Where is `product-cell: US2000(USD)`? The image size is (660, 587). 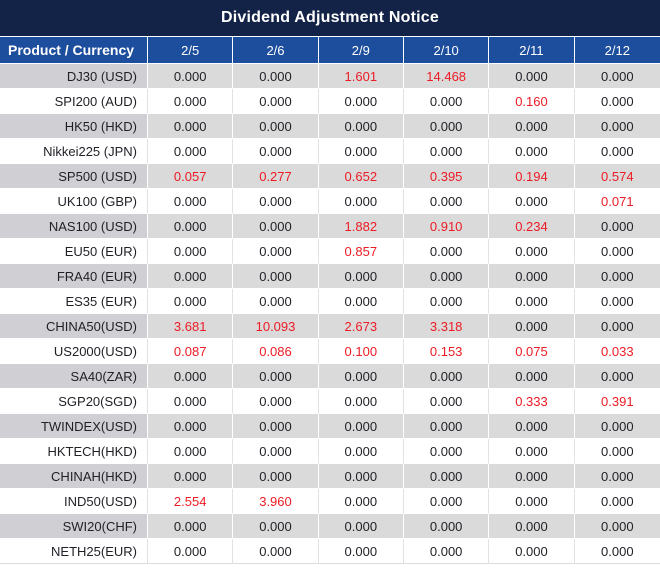
product-cell: US2000(USD) is located at coordinates (74, 351).